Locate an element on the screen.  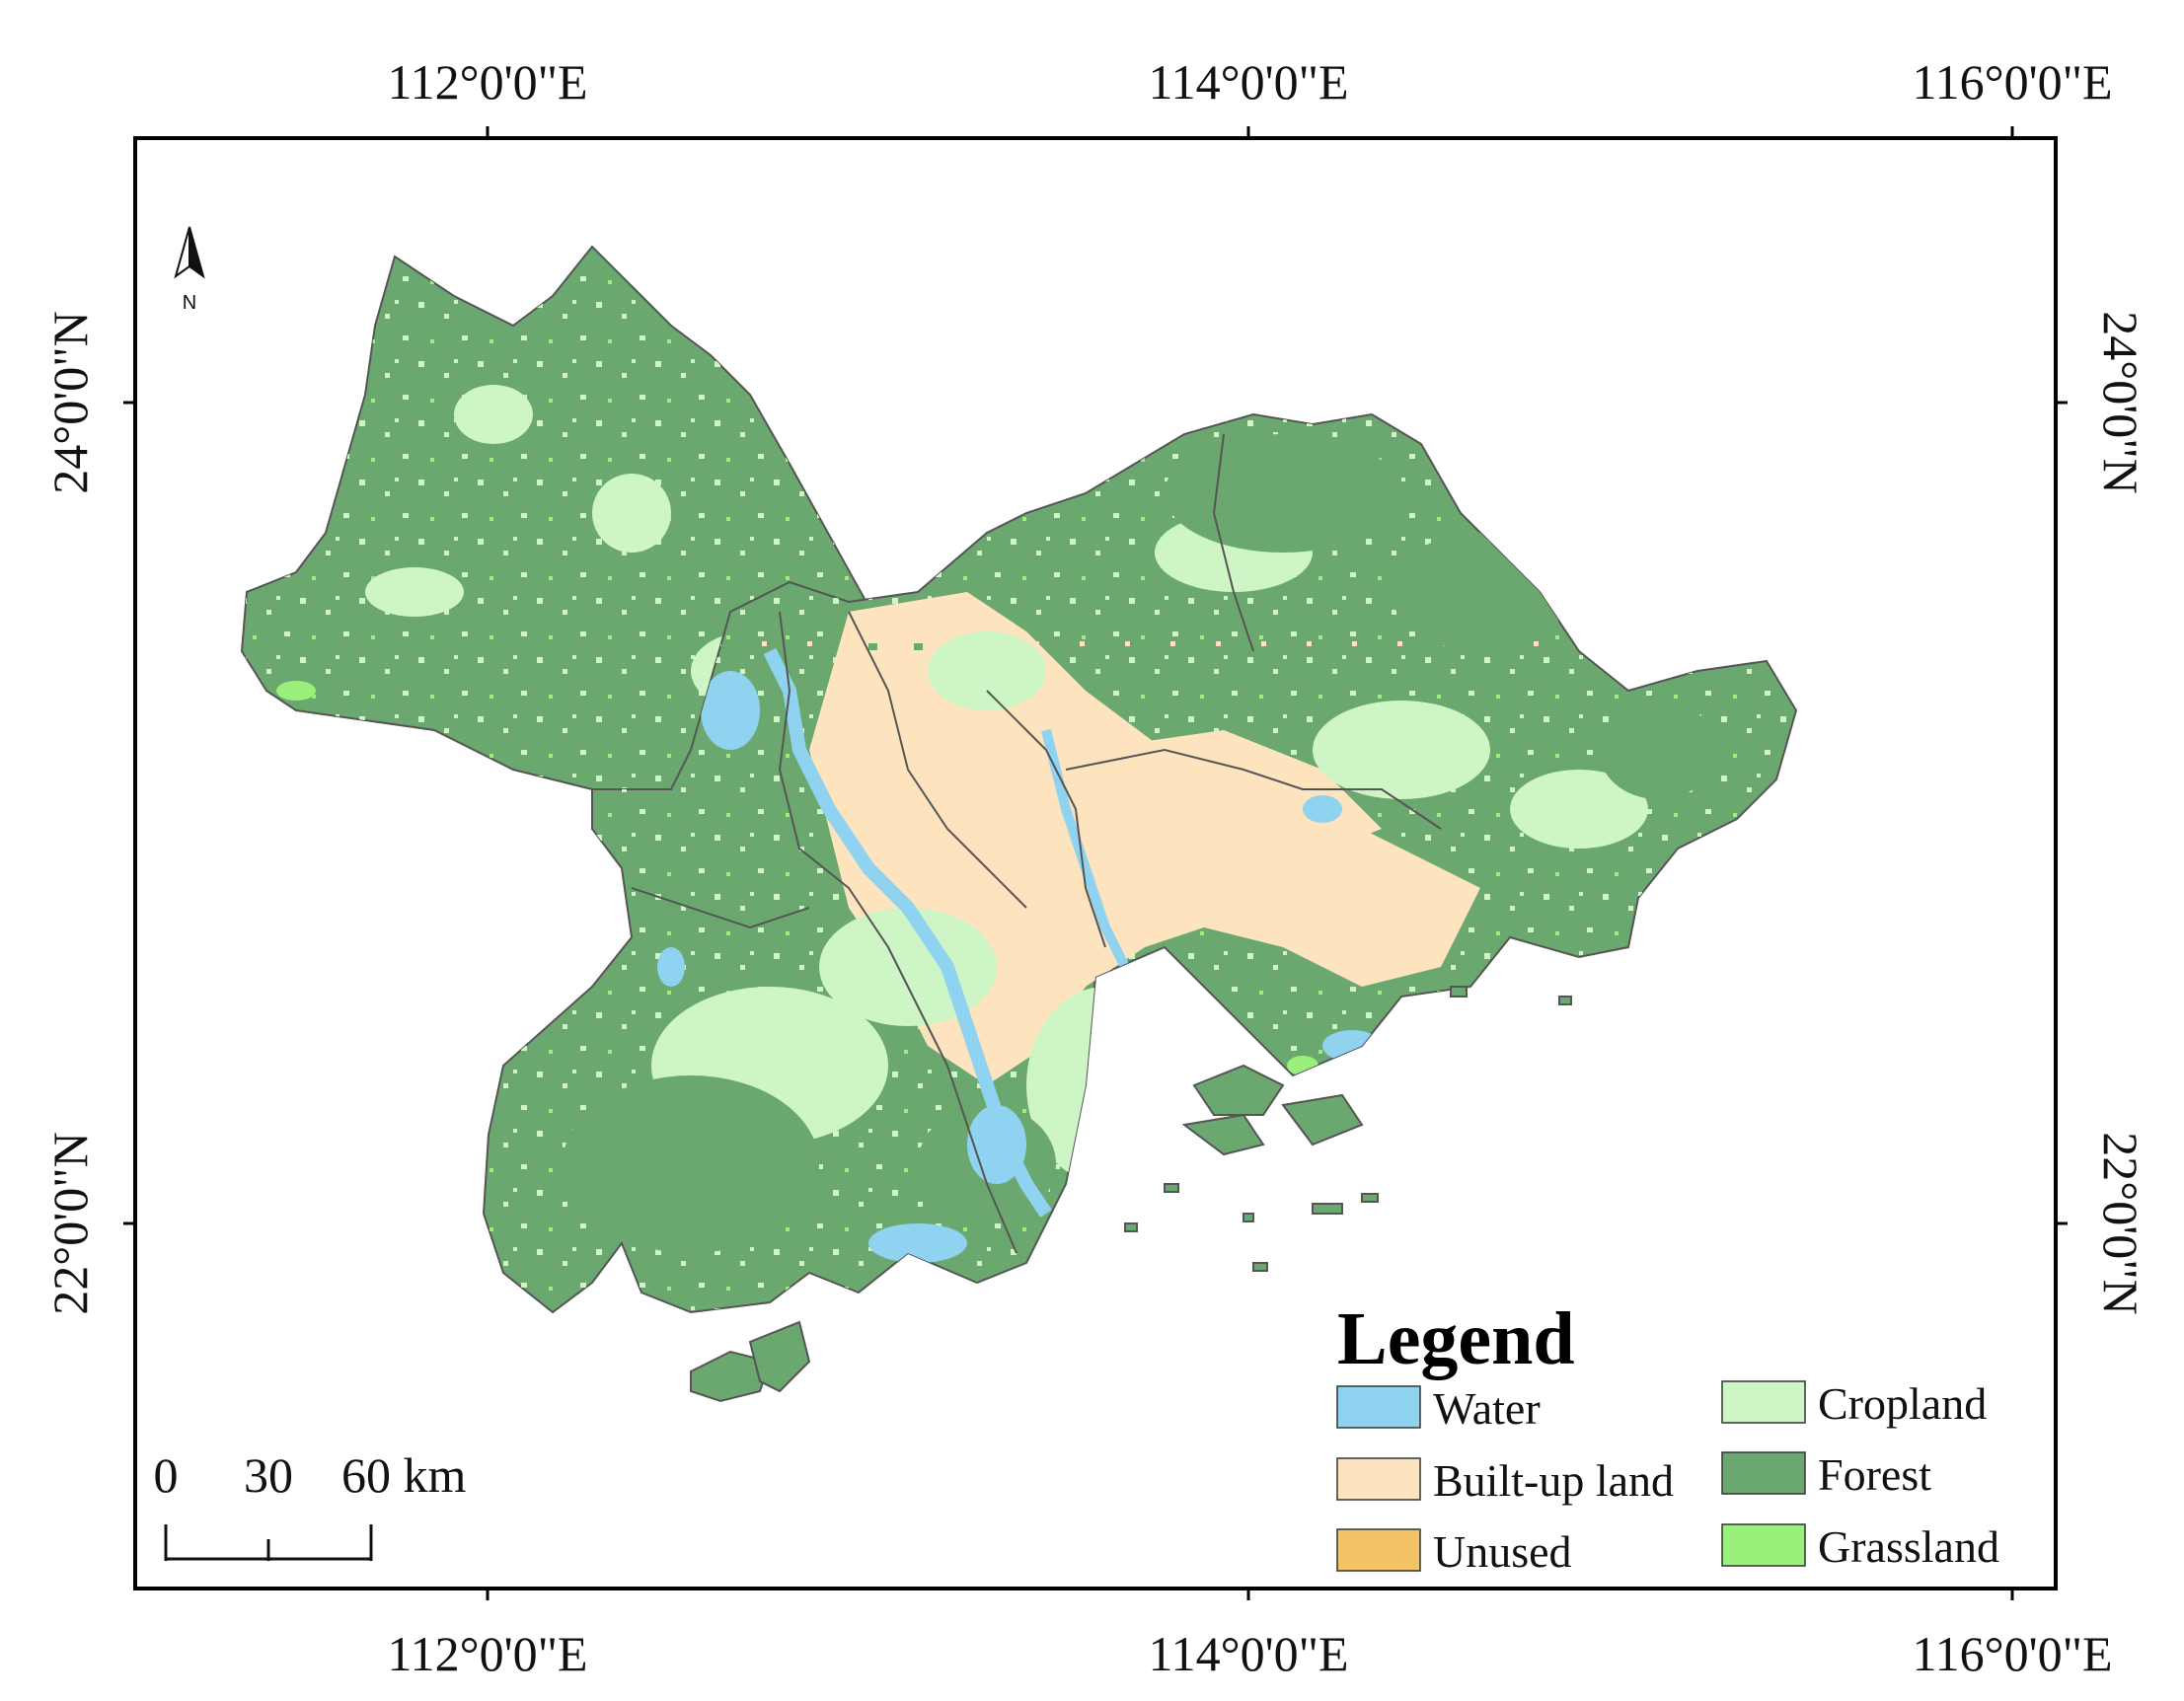
legend-swatch-cropland is located at coordinates (1763, 1402).